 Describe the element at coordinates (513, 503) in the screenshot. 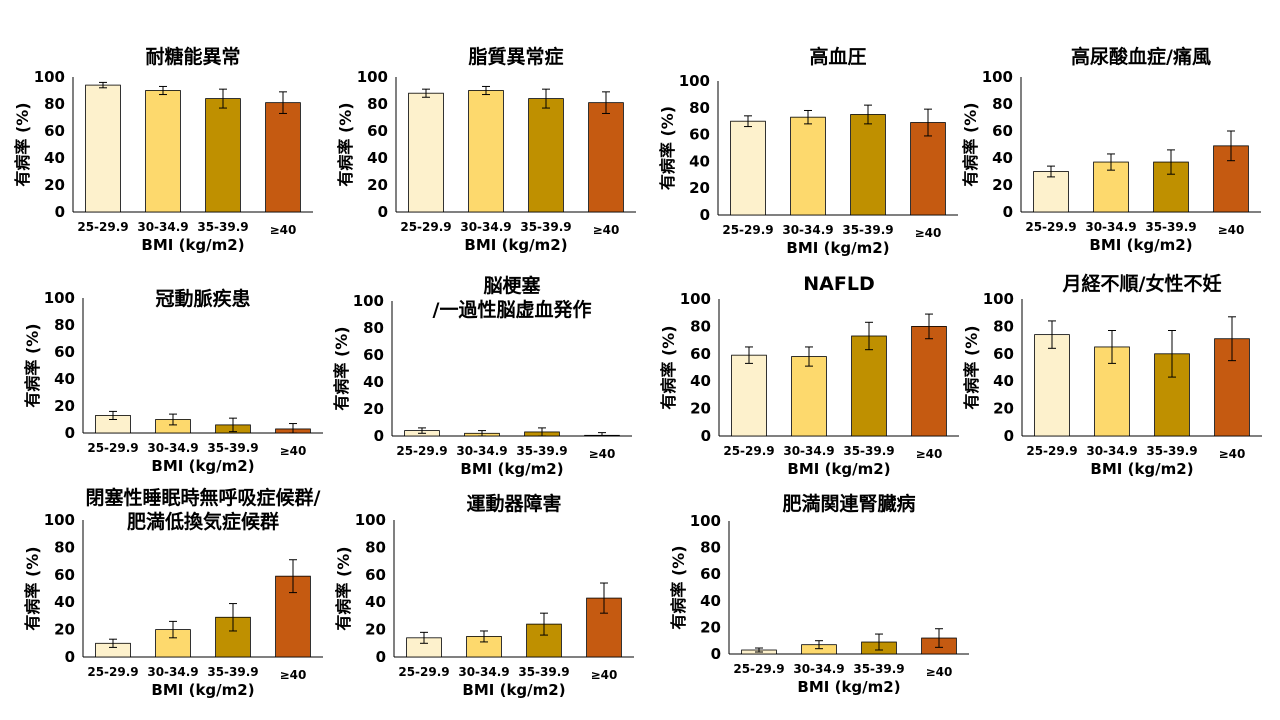

I see `chart-title: 運動器障害` at that location.